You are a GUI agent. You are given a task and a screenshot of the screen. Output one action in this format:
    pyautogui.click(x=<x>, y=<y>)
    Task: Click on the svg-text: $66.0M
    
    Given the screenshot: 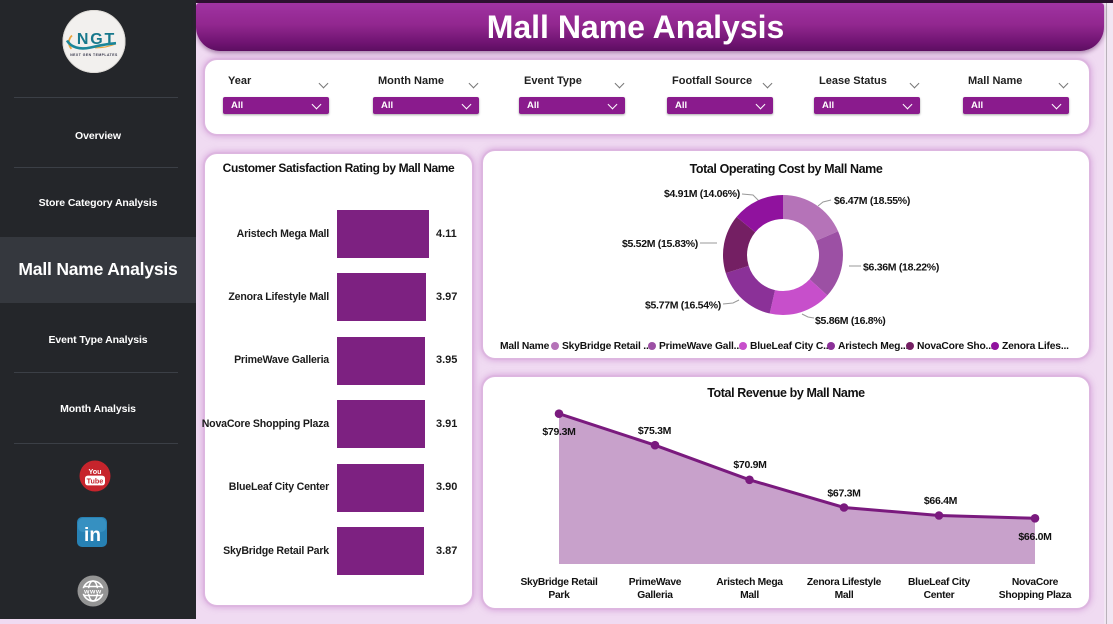 What is the action you would take?
    pyautogui.click(x=1035, y=537)
    